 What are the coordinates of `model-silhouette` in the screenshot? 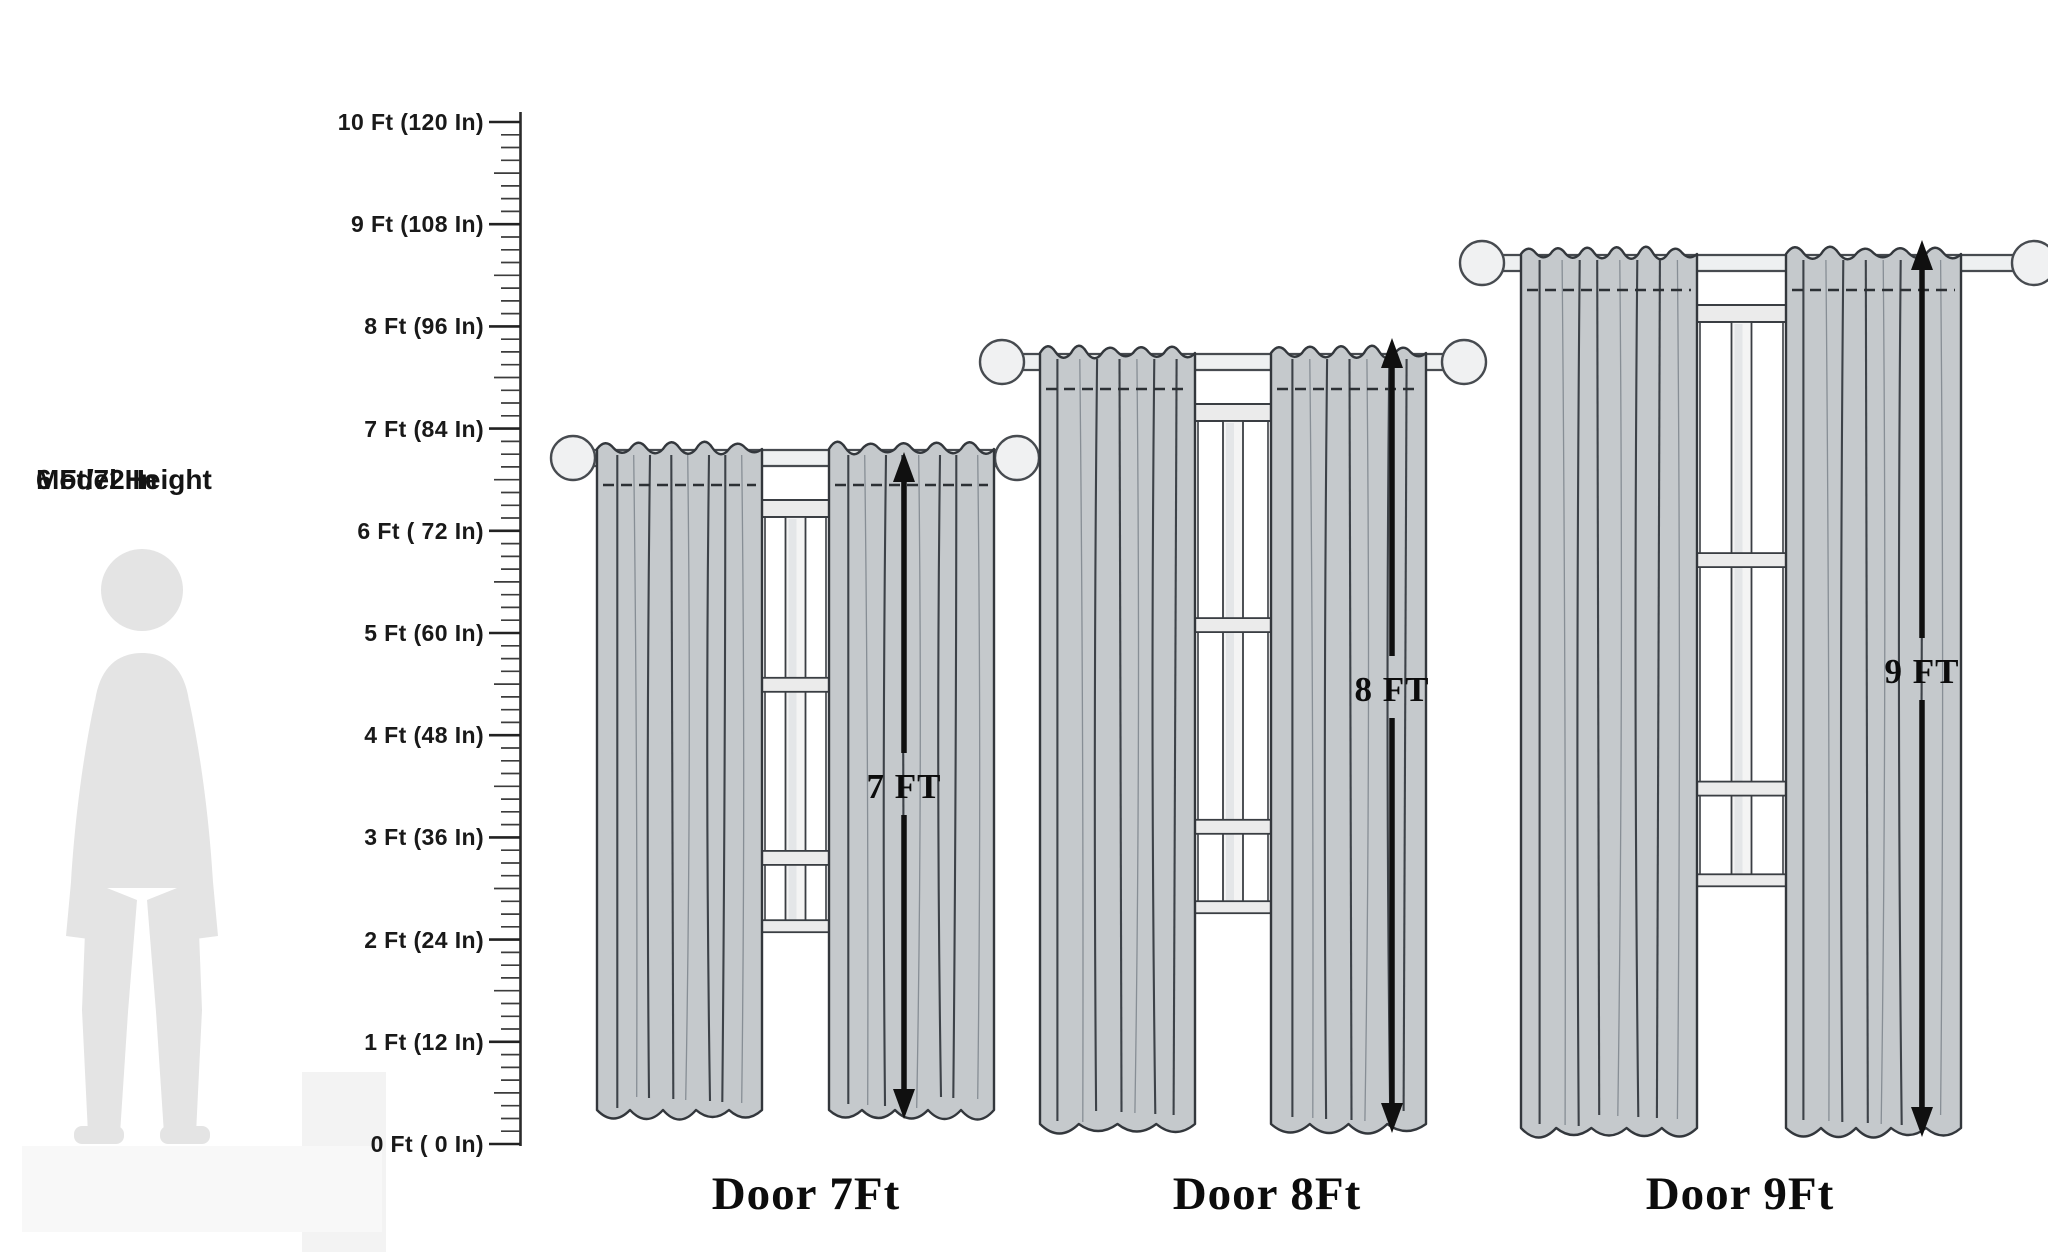 It's located at (142, 846).